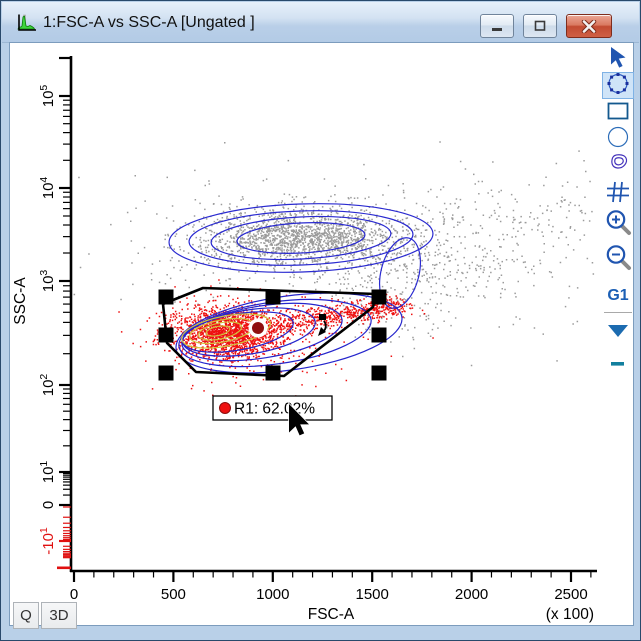  I want to click on zoom-out-icon, so click(618, 259).